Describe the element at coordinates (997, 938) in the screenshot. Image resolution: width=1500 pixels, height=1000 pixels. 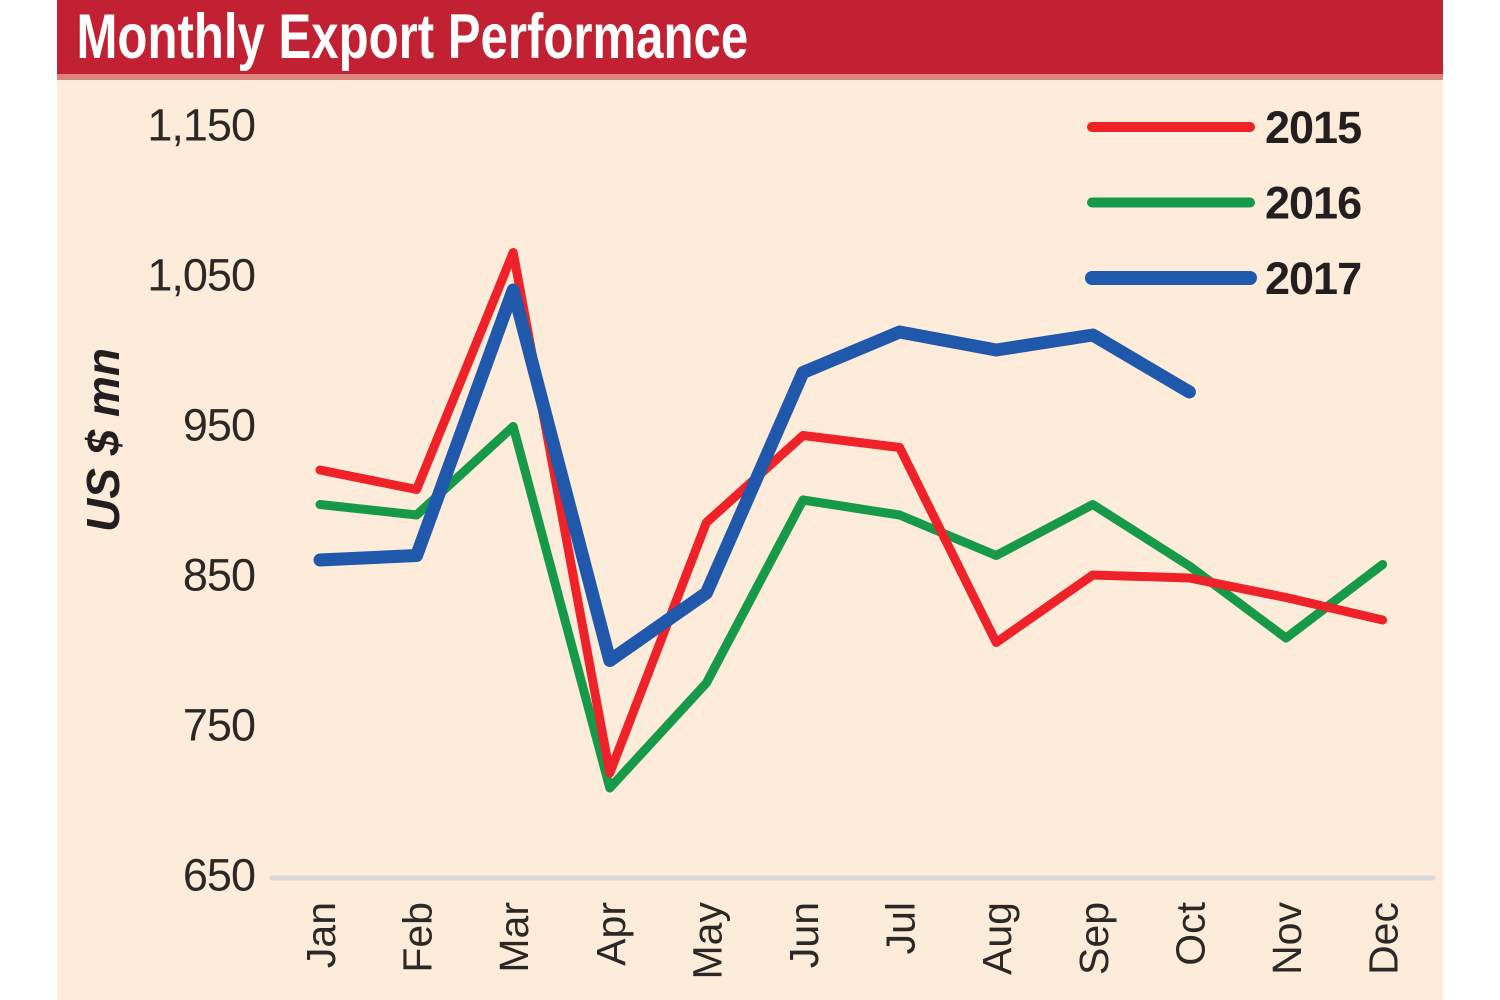
I see `x-tick-label: Aug` at that location.